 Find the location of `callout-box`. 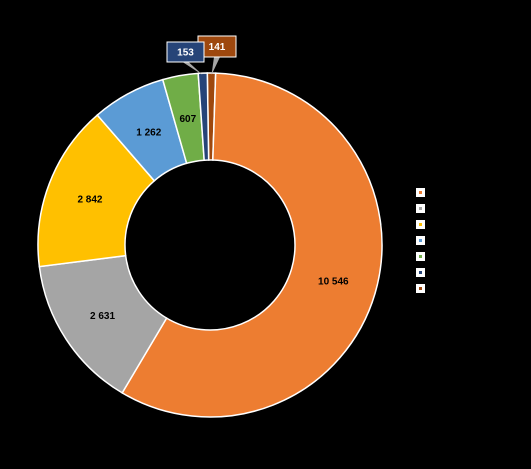

callout-box is located at coordinates (185, 52).